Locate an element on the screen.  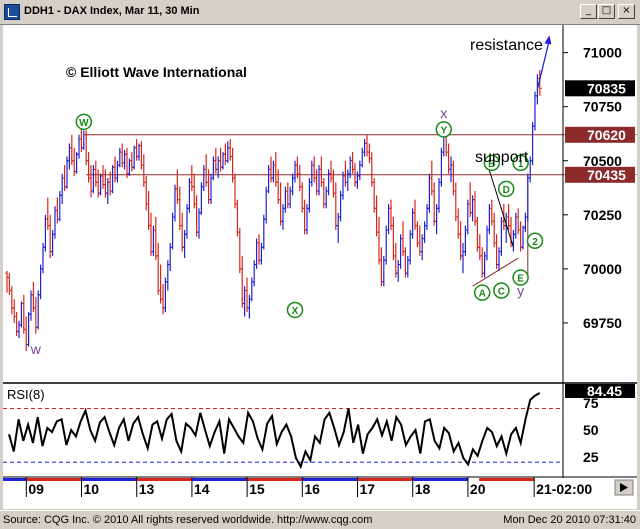
rsi-last-badge is located at coordinates (600, 391).